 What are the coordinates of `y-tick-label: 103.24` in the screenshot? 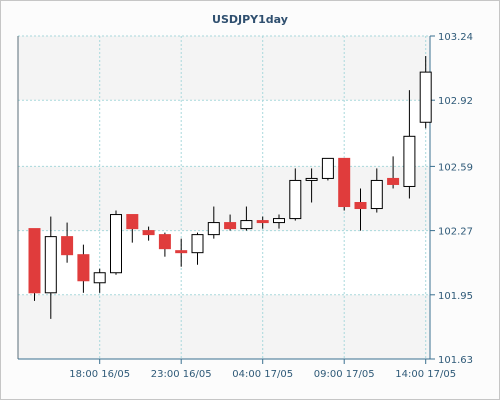 It's located at (455, 37).